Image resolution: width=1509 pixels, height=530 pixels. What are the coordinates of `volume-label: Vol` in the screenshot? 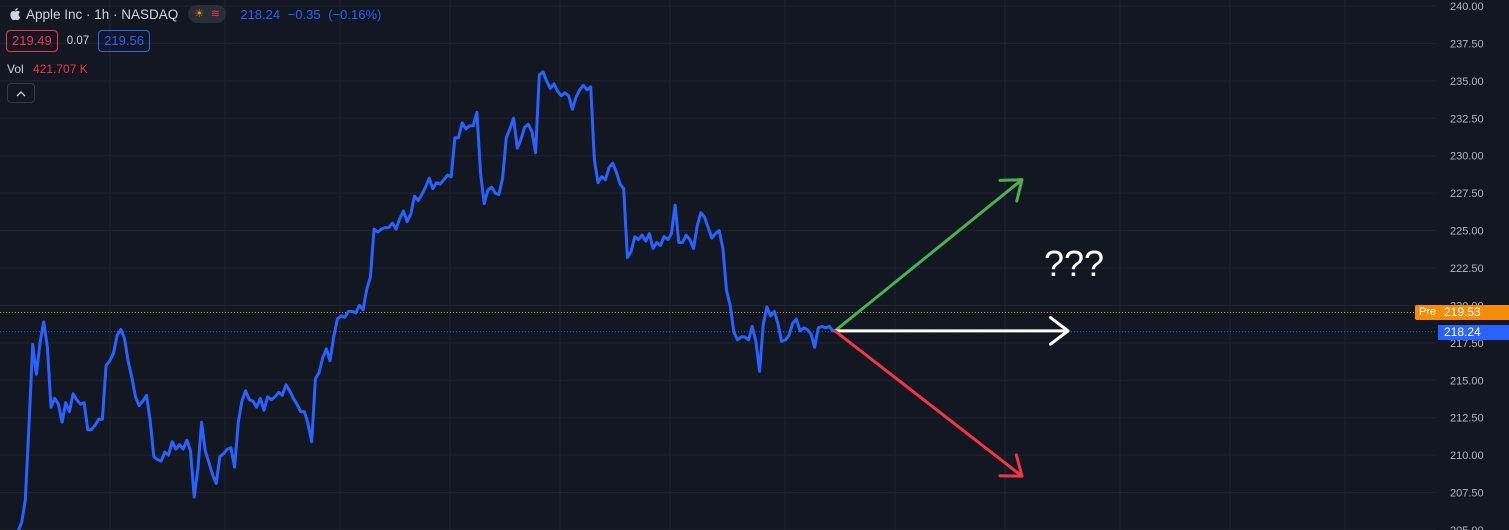 It's located at (15, 69).